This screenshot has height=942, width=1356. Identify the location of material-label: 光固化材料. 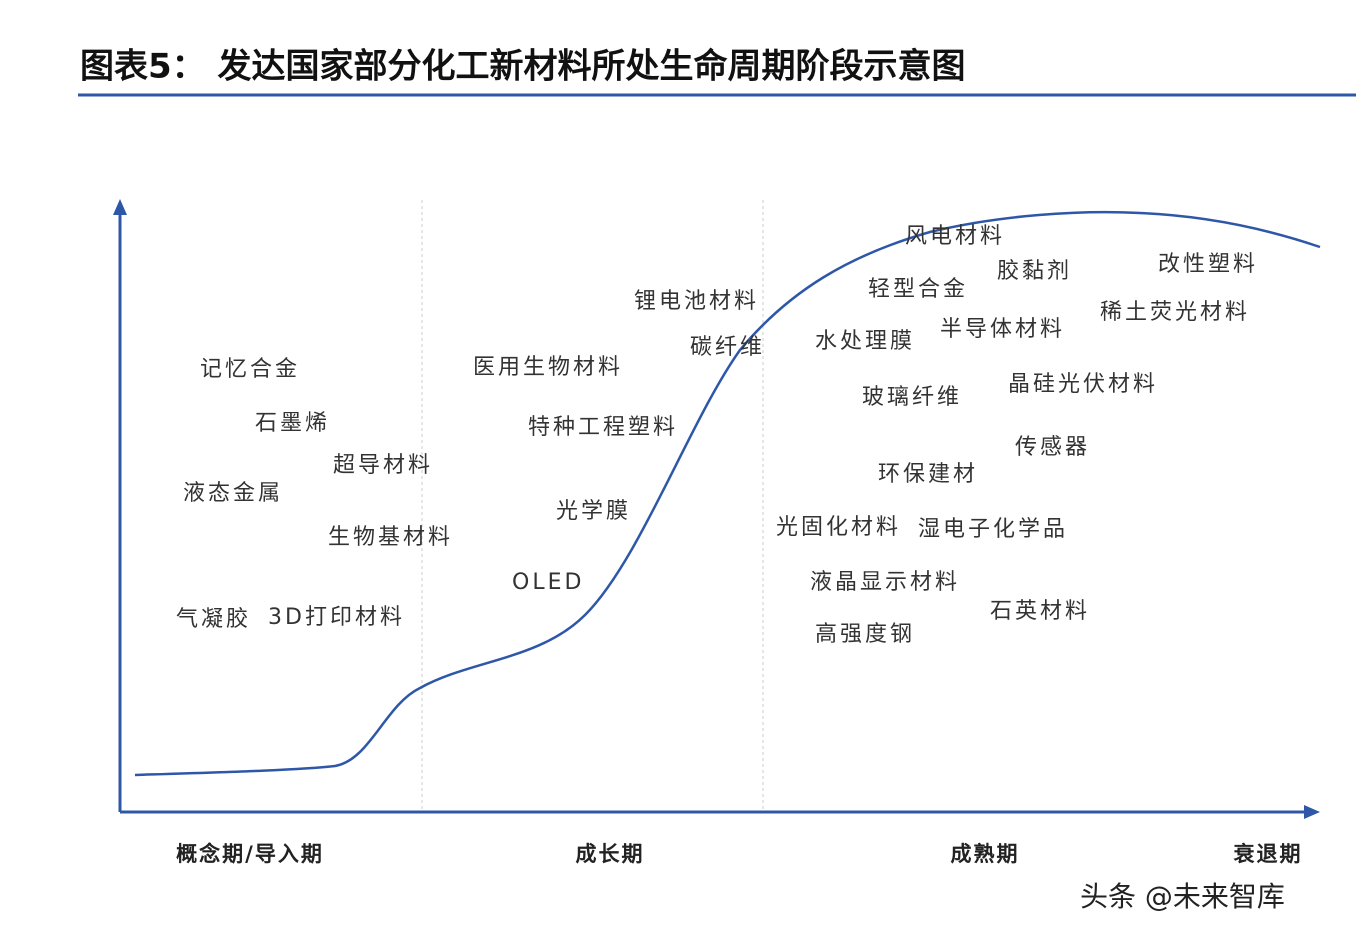
(838, 527).